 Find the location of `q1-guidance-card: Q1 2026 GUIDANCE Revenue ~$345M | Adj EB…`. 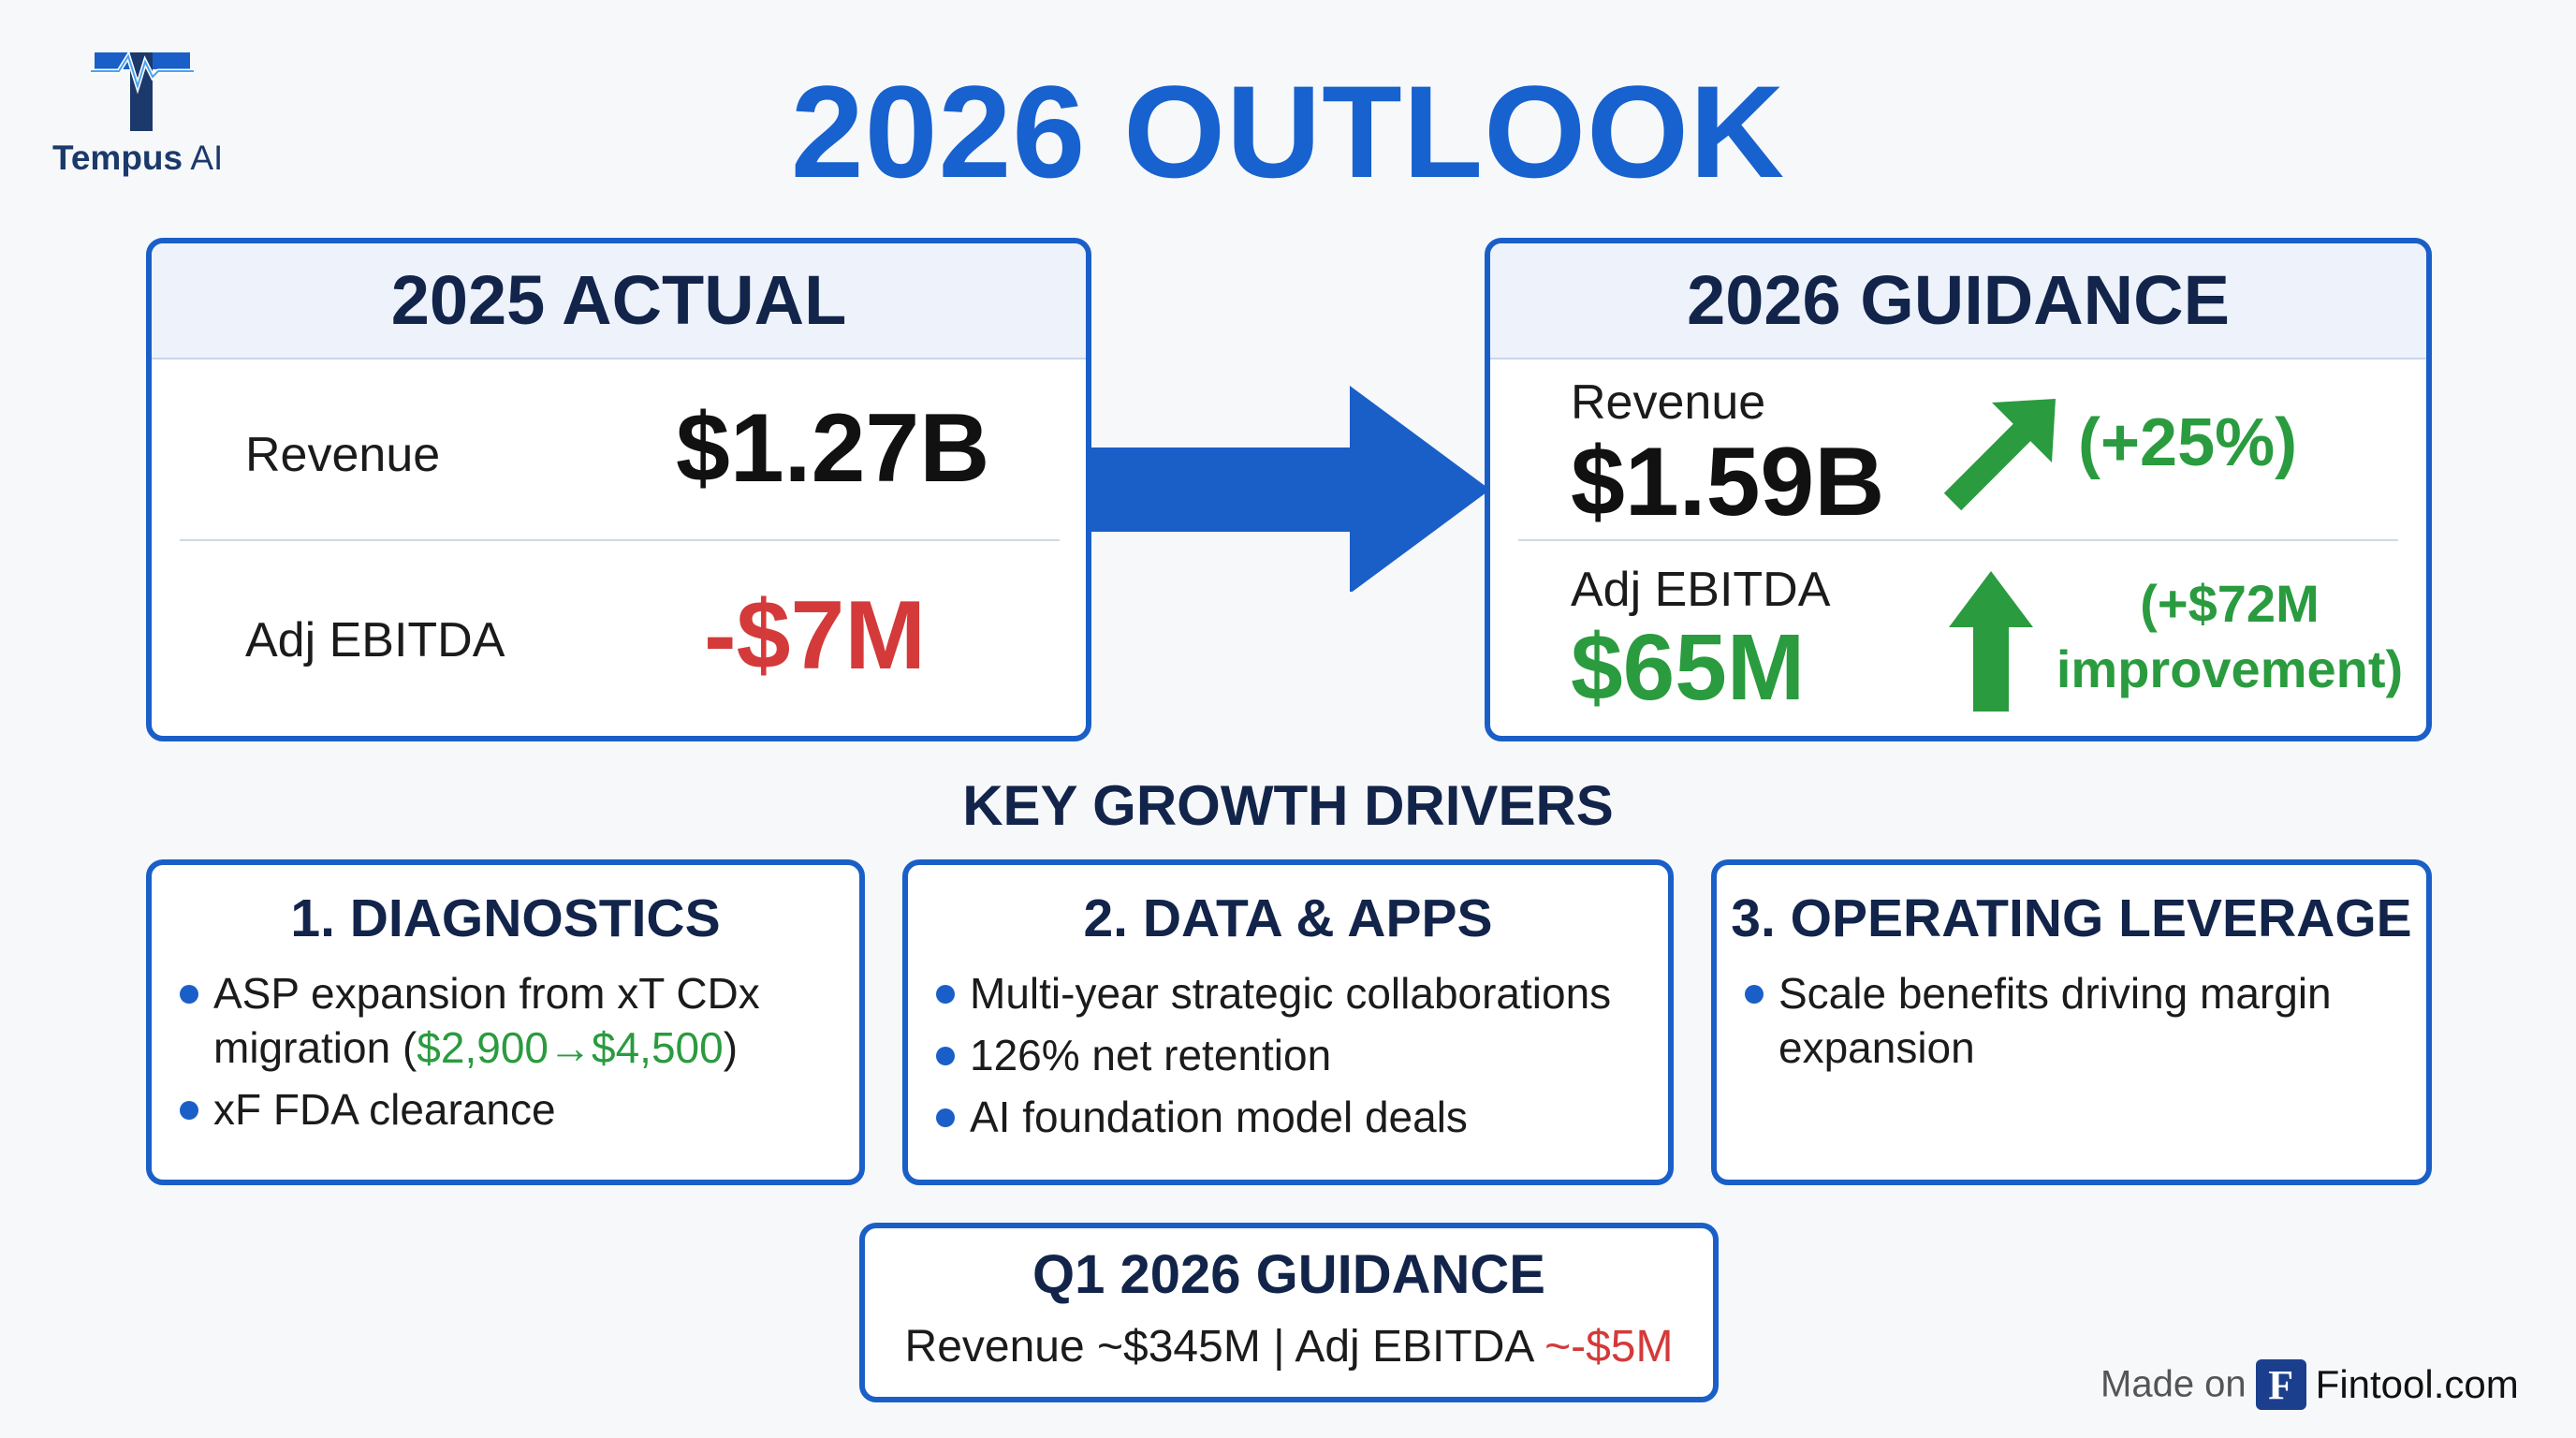

q1-guidance-card: Q1 2026 GUIDANCE Revenue ~$345M | Adj EB… is located at coordinates (1289, 1312).